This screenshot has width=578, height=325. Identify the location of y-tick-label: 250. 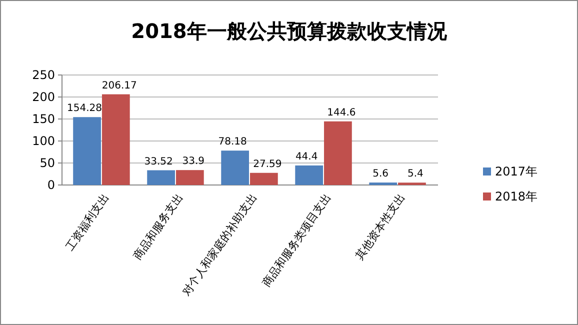
(43, 75).